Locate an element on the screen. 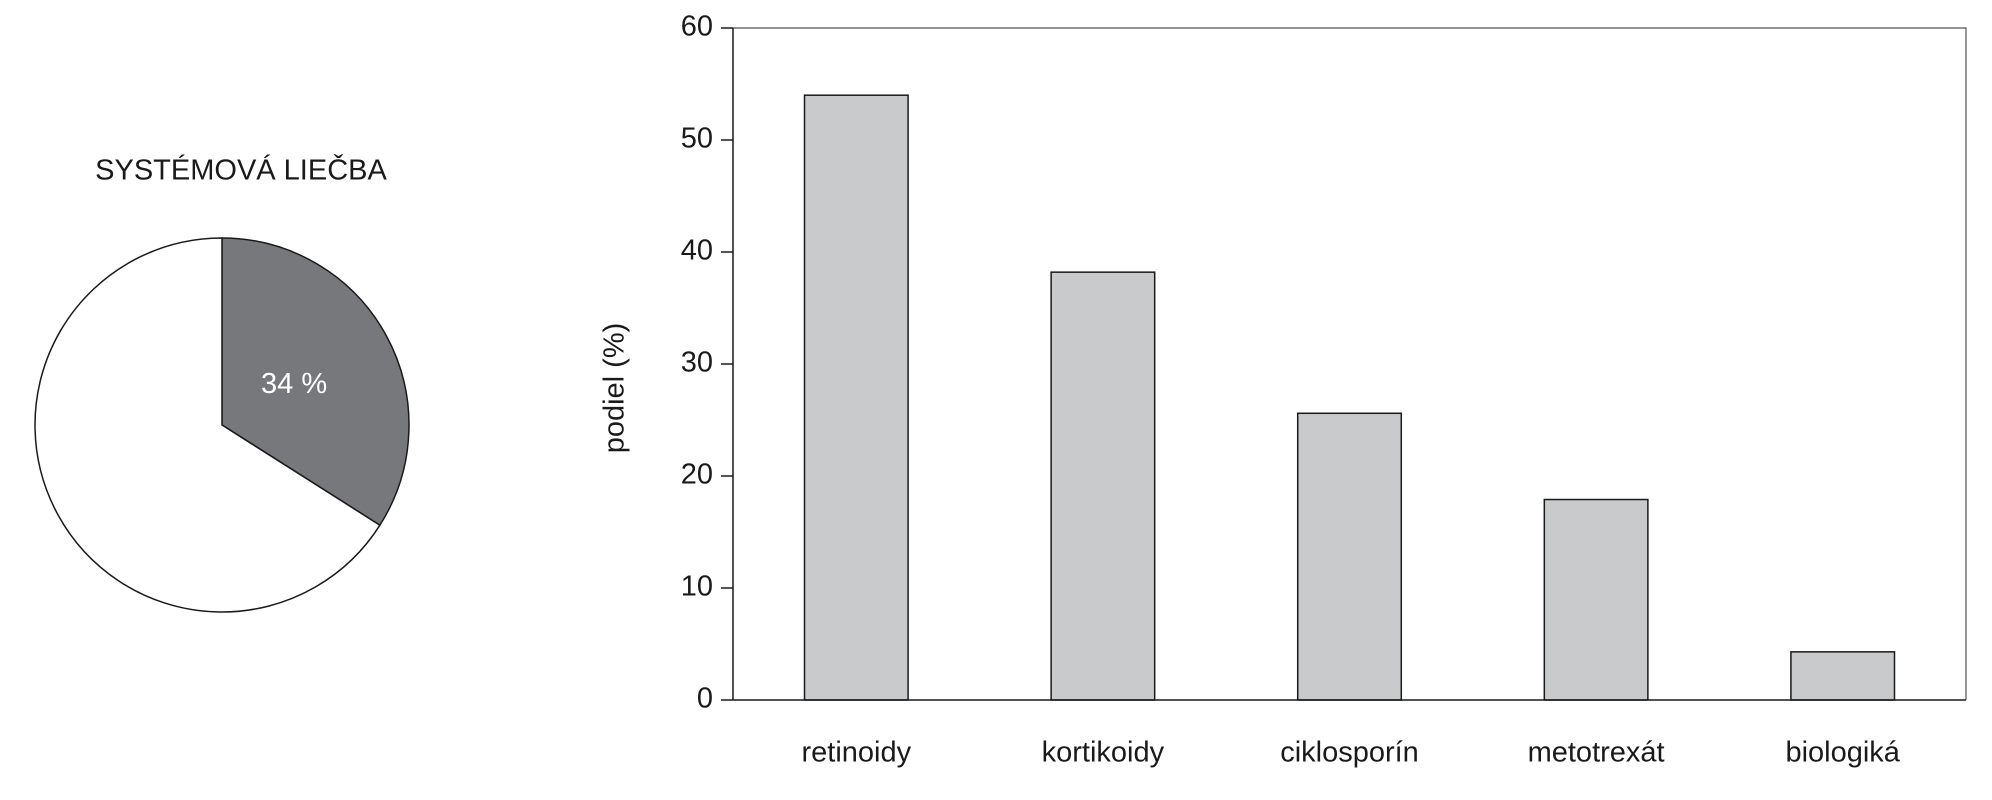  y-tick-label: 10 is located at coordinates (697, 587).